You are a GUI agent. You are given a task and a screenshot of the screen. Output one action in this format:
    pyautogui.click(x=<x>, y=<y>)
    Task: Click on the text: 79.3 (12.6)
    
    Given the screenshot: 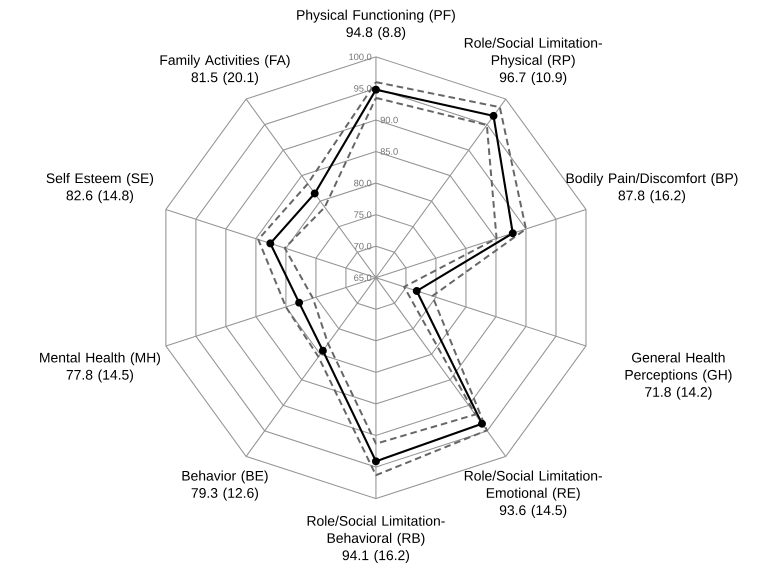 What is the action you would take?
    pyautogui.click(x=225, y=494)
    